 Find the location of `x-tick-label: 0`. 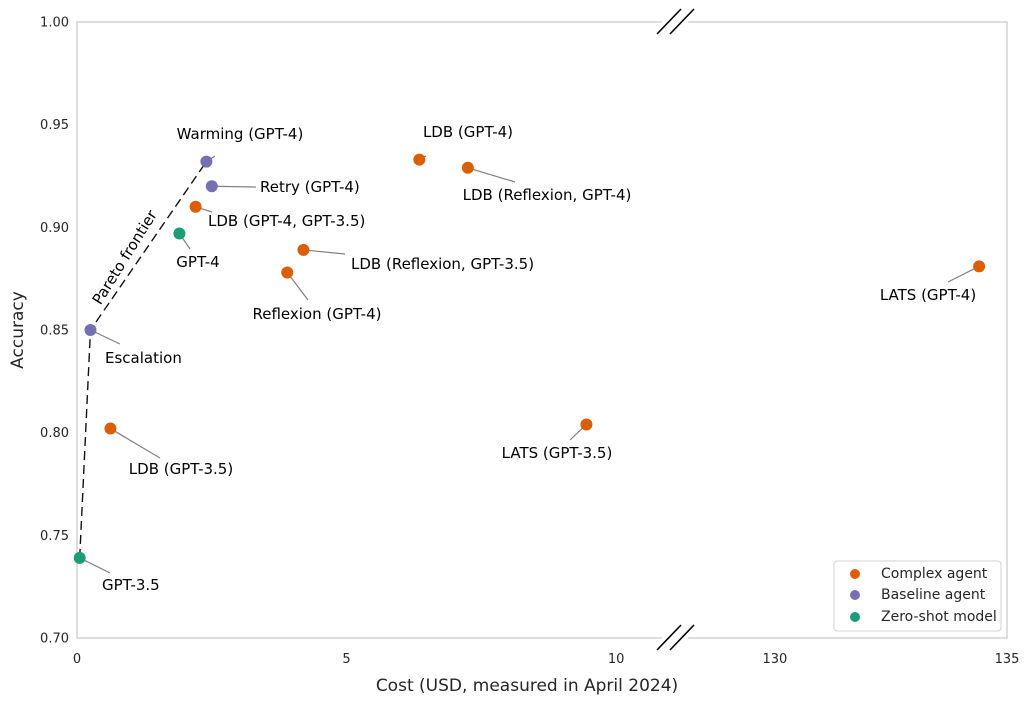

x-tick-label: 0 is located at coordinates (77, 659).